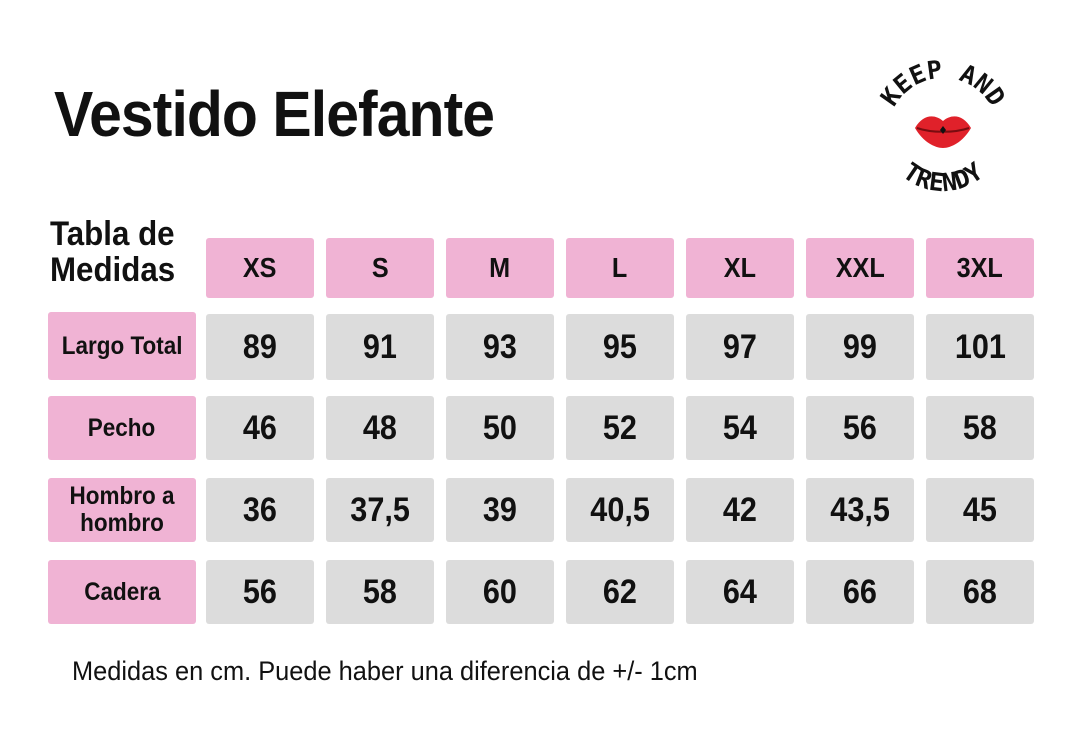  Describe the element at coordinates (740, 510) in the screenshot. I see `table-cell: 42` at that location.